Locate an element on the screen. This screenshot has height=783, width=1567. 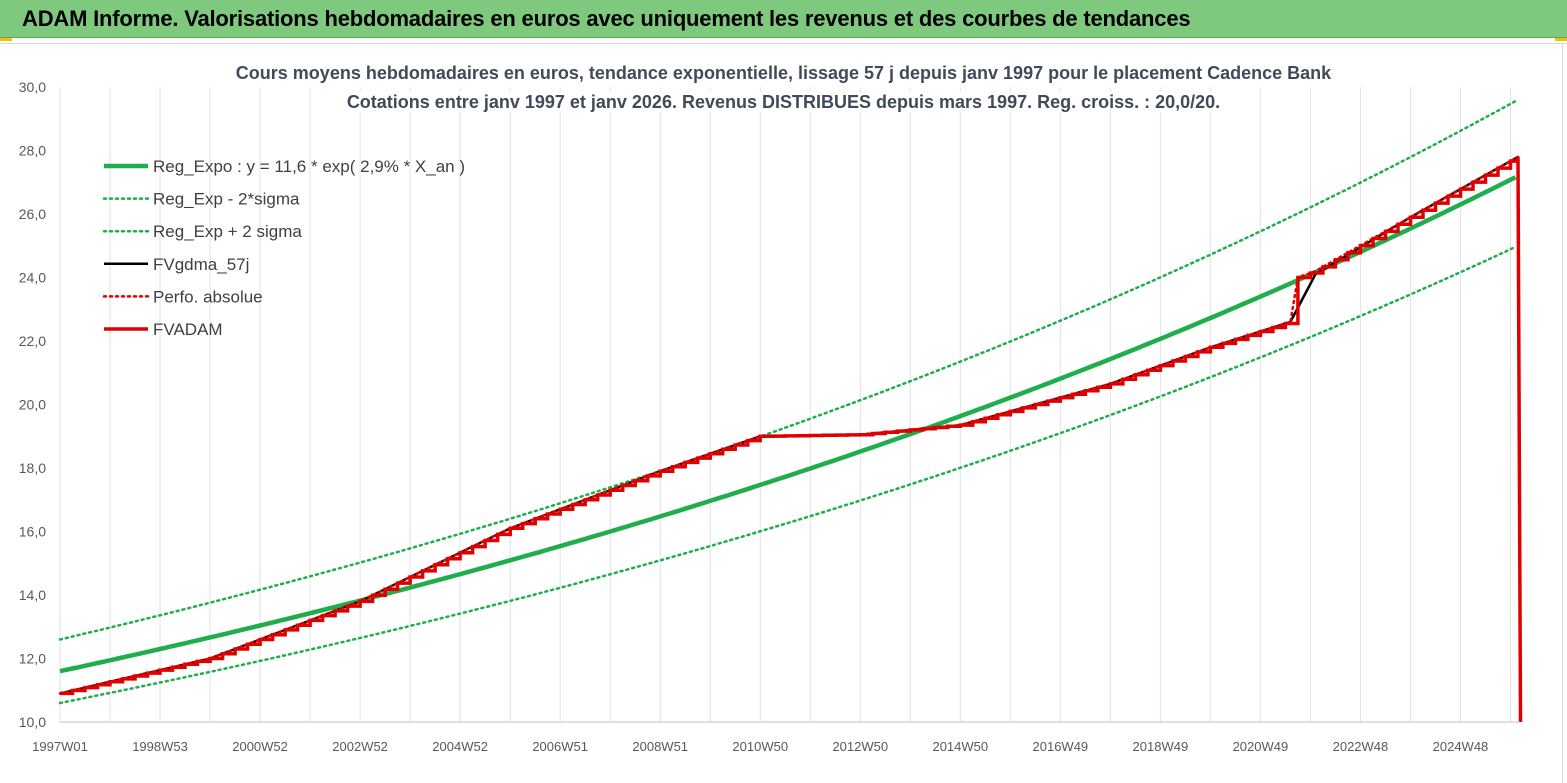
frame-right-line is located at coordinates (1562, 413).